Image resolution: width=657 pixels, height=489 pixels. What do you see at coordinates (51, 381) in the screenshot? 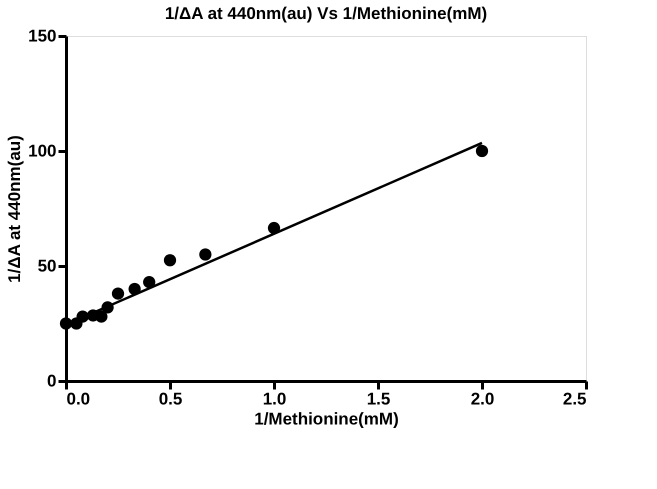
I see `y-tick-label: 0` at bounding box center [51, 381].